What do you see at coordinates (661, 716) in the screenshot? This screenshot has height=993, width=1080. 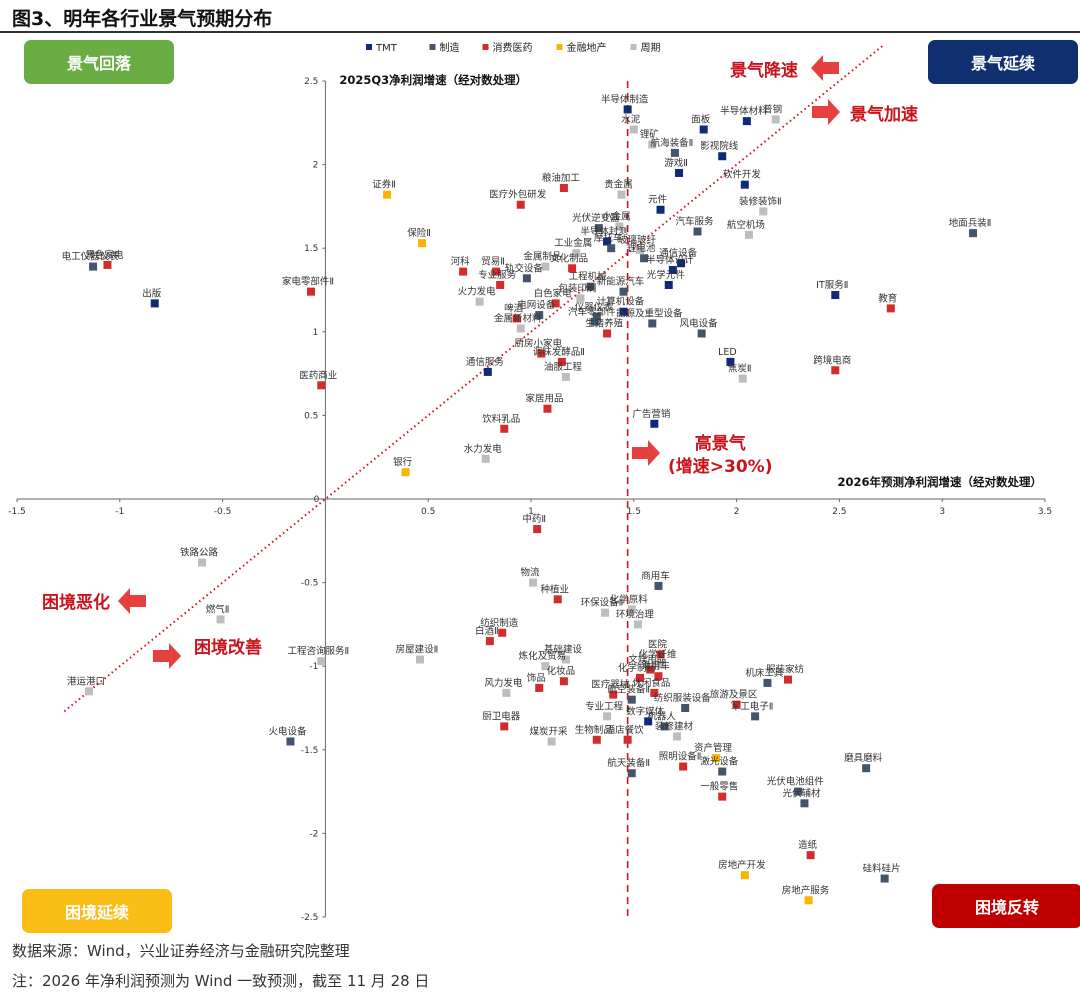 I see `data-point-label: 机器人` at bounding box center [661, 716].